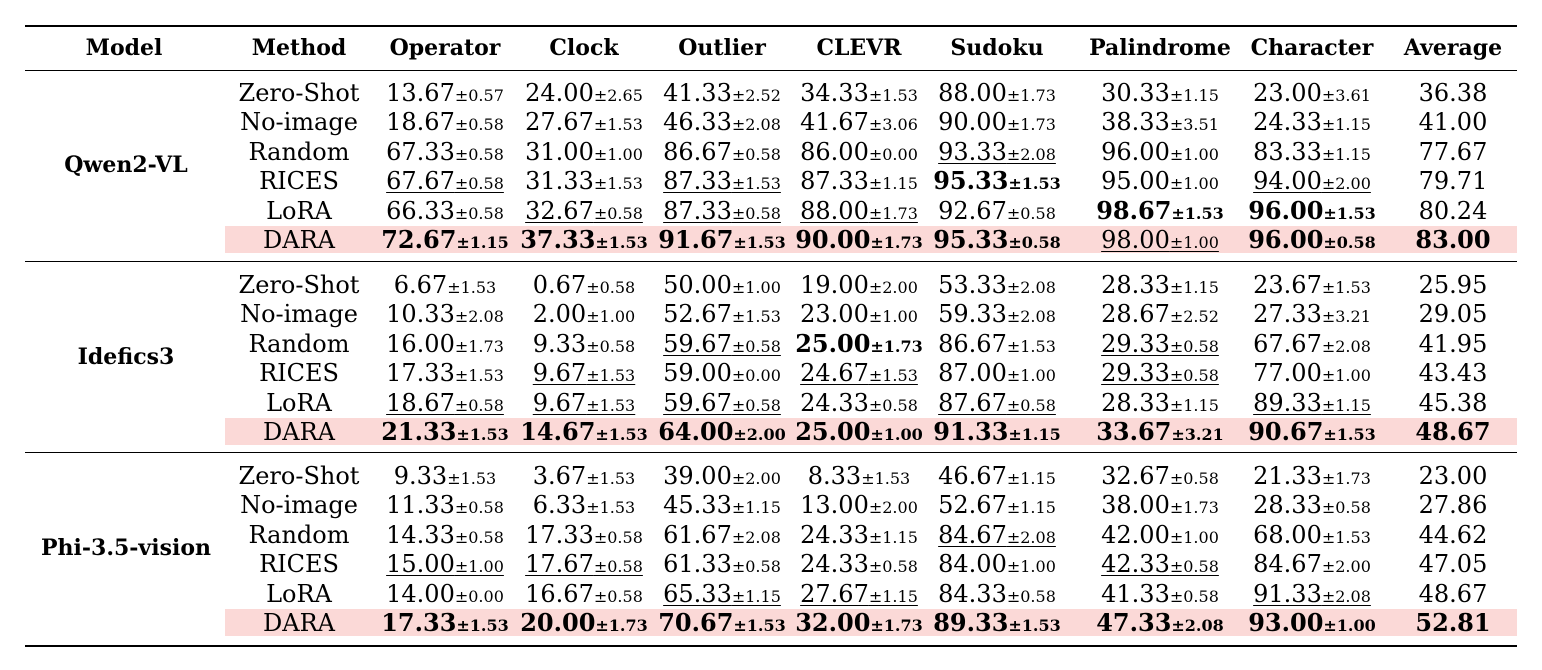 The image size is (1542, 670). What do you see at coordinates (1160, 432) in the screenshot?
I see `score-cell: 33.67±3.21` at bounding box center [1160, 432].